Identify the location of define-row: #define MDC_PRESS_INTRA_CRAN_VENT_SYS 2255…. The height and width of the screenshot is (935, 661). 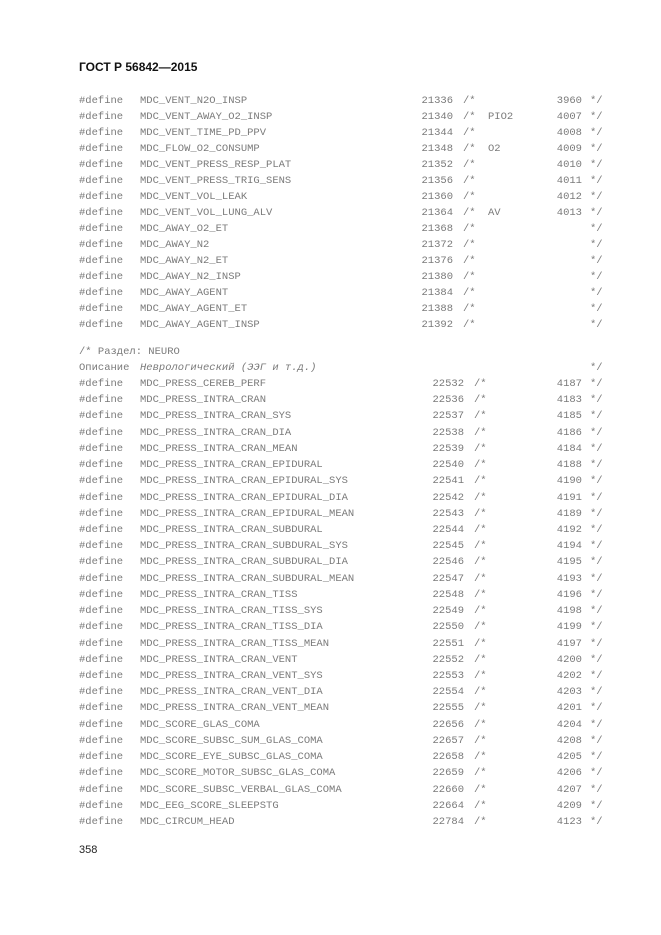
(330, 676).